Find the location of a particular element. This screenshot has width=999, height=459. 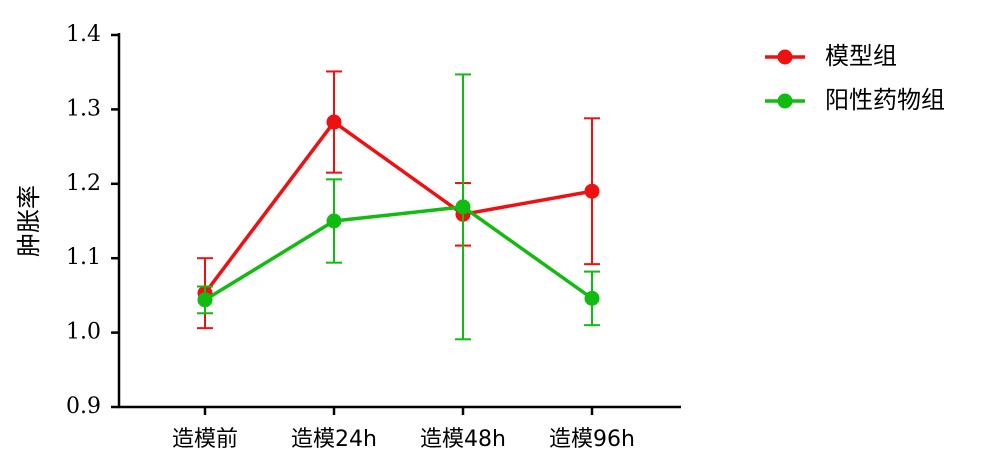

x-tick-label: 造模24h is located at coordinates (334, 439).